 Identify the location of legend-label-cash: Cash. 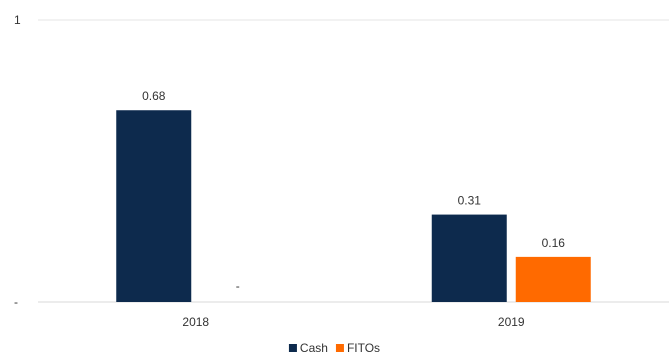
(314, 348).